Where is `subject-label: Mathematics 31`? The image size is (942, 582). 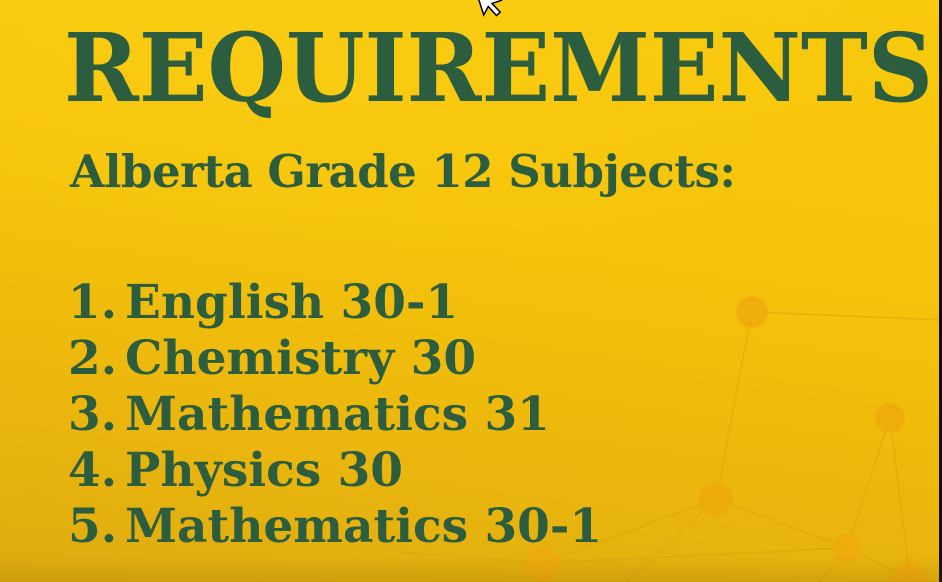
subject-label: Mathematics 31 is located at coordinates (337, 414).